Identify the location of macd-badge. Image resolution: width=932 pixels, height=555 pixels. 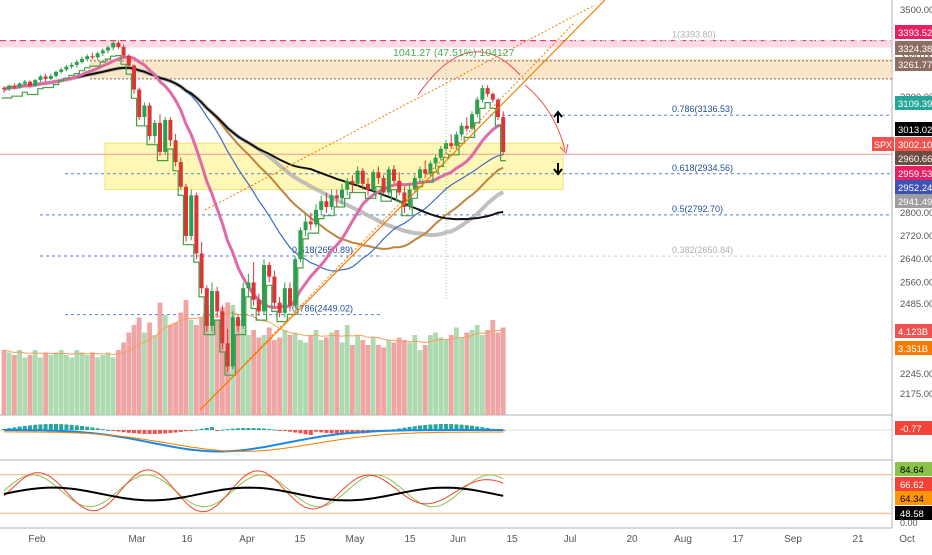
(913, 428).